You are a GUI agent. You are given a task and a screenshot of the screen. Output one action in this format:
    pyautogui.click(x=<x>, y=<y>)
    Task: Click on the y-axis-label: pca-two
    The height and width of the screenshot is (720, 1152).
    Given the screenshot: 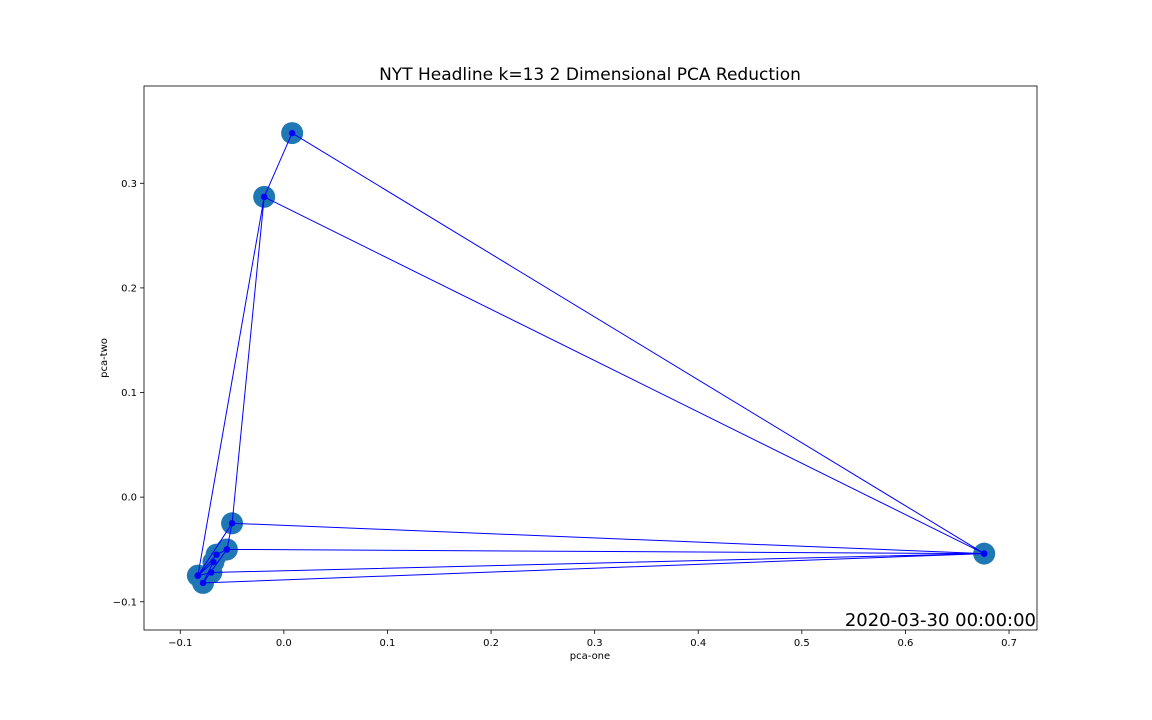 What is the action you would take?
    pyautogui.click(x=104, y=358)
    